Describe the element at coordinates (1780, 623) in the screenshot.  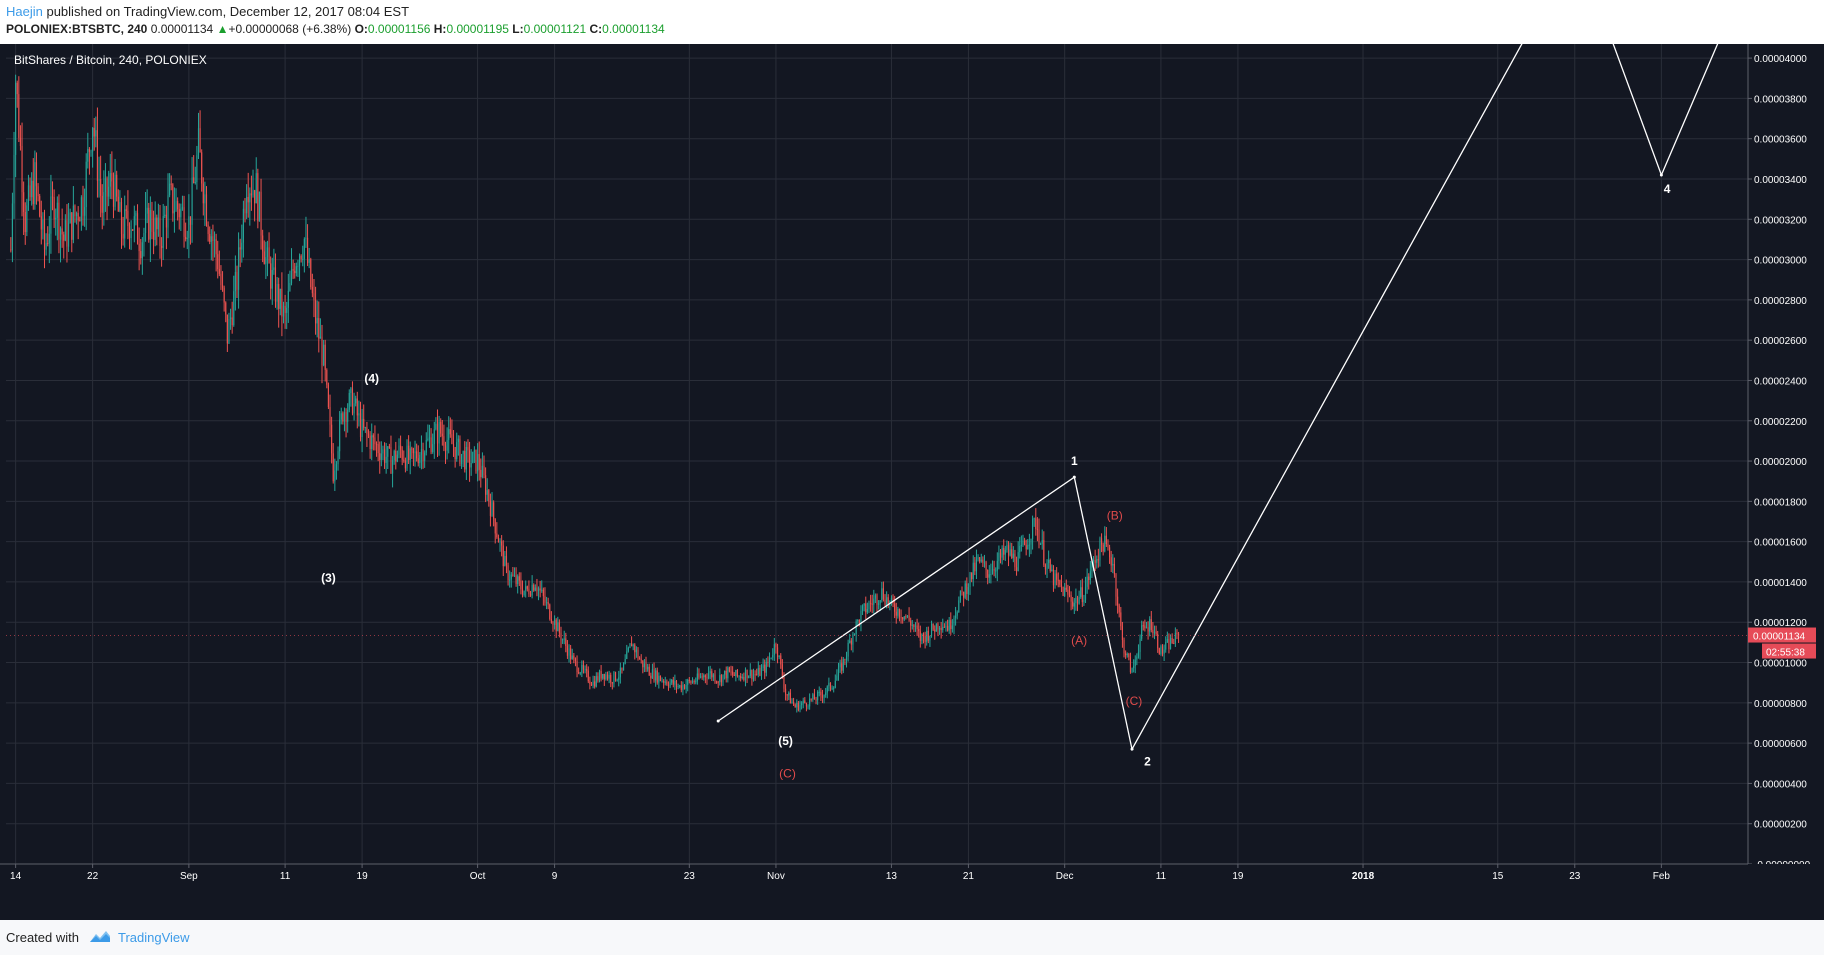
I see `price-tick-label: 0.00001200` at that location.